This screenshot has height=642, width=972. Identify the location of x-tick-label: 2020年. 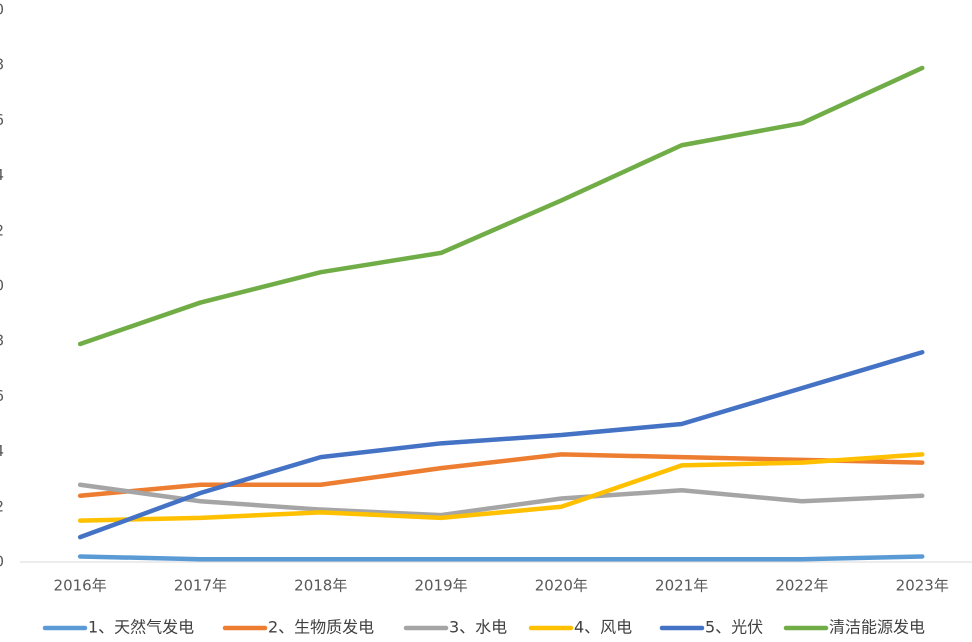
(561, 586).